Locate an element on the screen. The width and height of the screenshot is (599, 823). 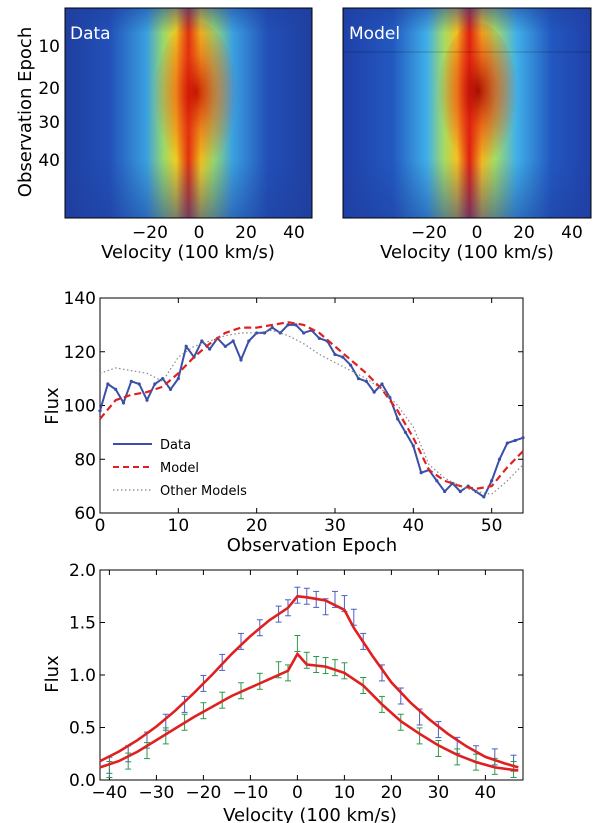
profile-xtick-label: 0 is located at coordinates (297, 793).